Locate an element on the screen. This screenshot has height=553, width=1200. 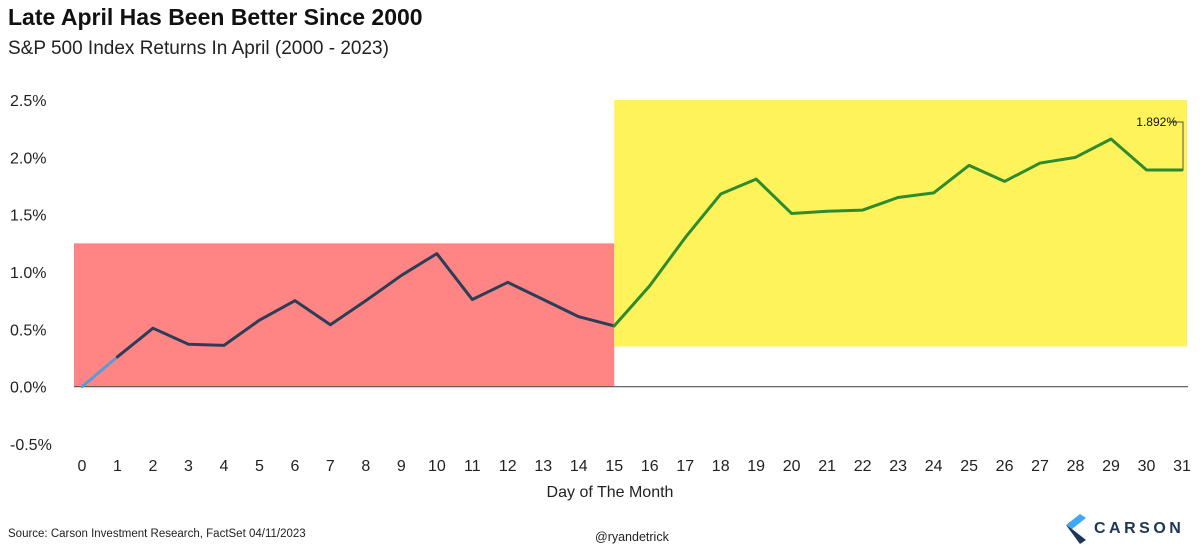
y-tick-label: 0.0% is located at coordinates (28, 388).